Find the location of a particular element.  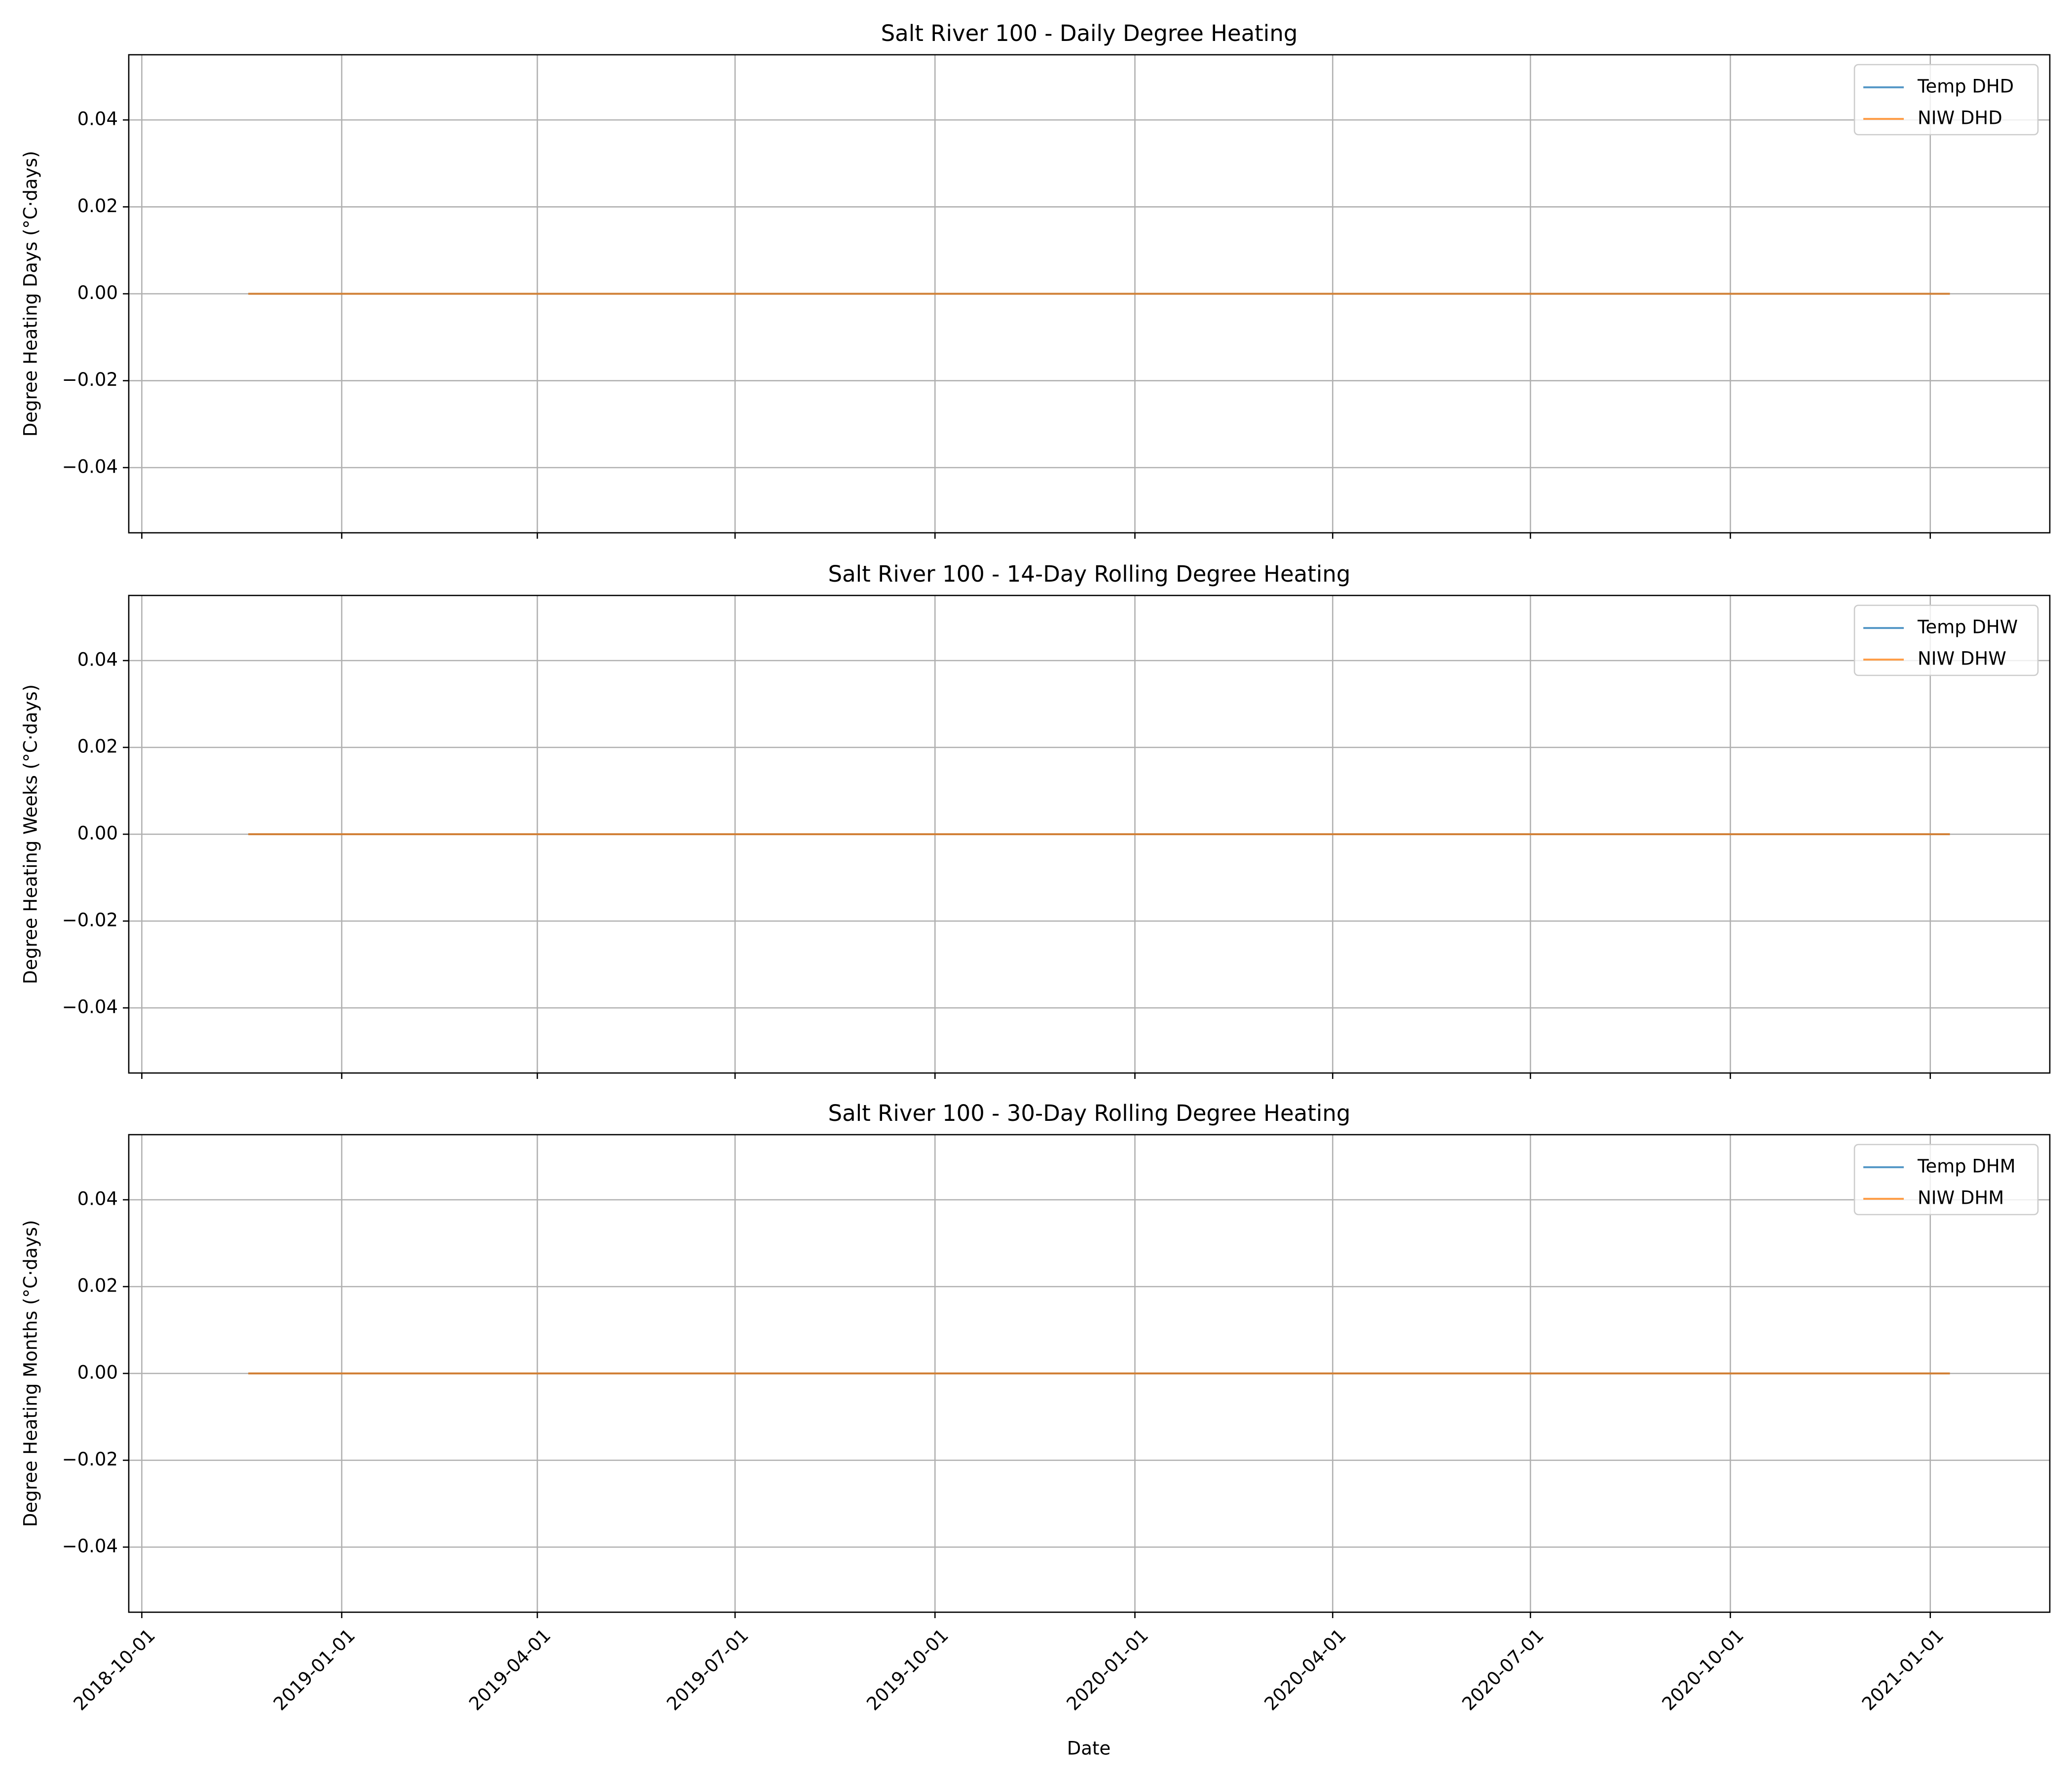

legend-label: NIW DHD is located at coordinates (1960, 118).